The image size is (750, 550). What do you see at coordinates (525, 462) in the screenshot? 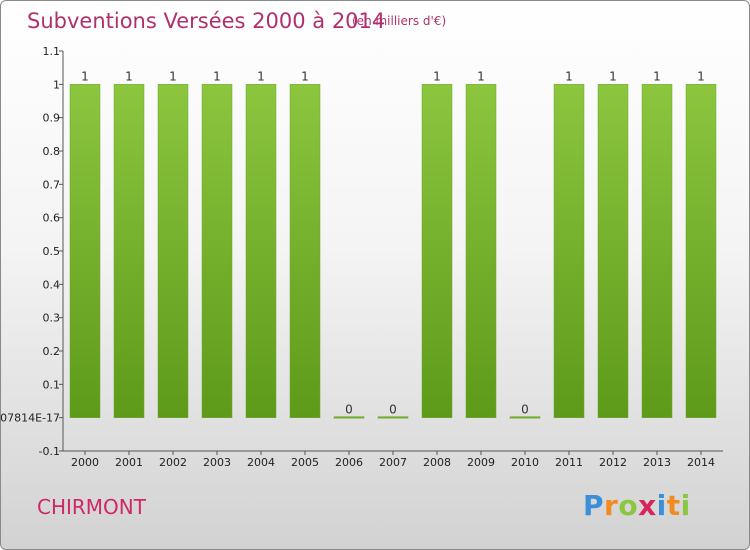
I see `x-tick-label: 2010` at bounding box center [525, 462].